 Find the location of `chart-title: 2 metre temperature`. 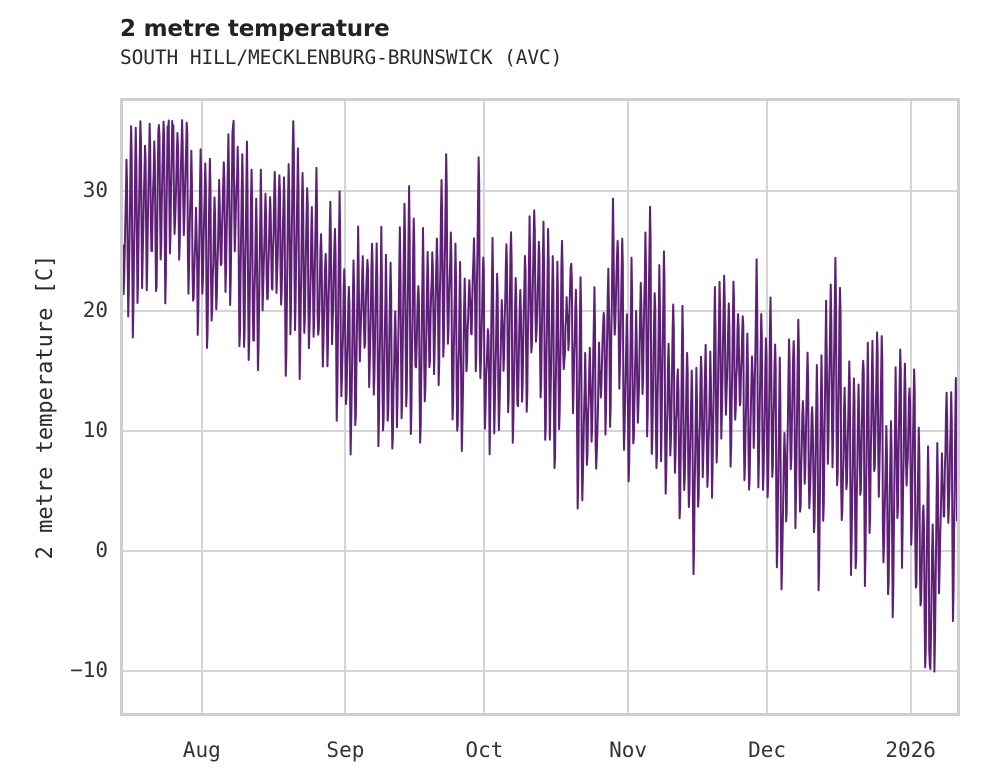

chart-title: 2 metre temperature is located at coordinates (255, 29).